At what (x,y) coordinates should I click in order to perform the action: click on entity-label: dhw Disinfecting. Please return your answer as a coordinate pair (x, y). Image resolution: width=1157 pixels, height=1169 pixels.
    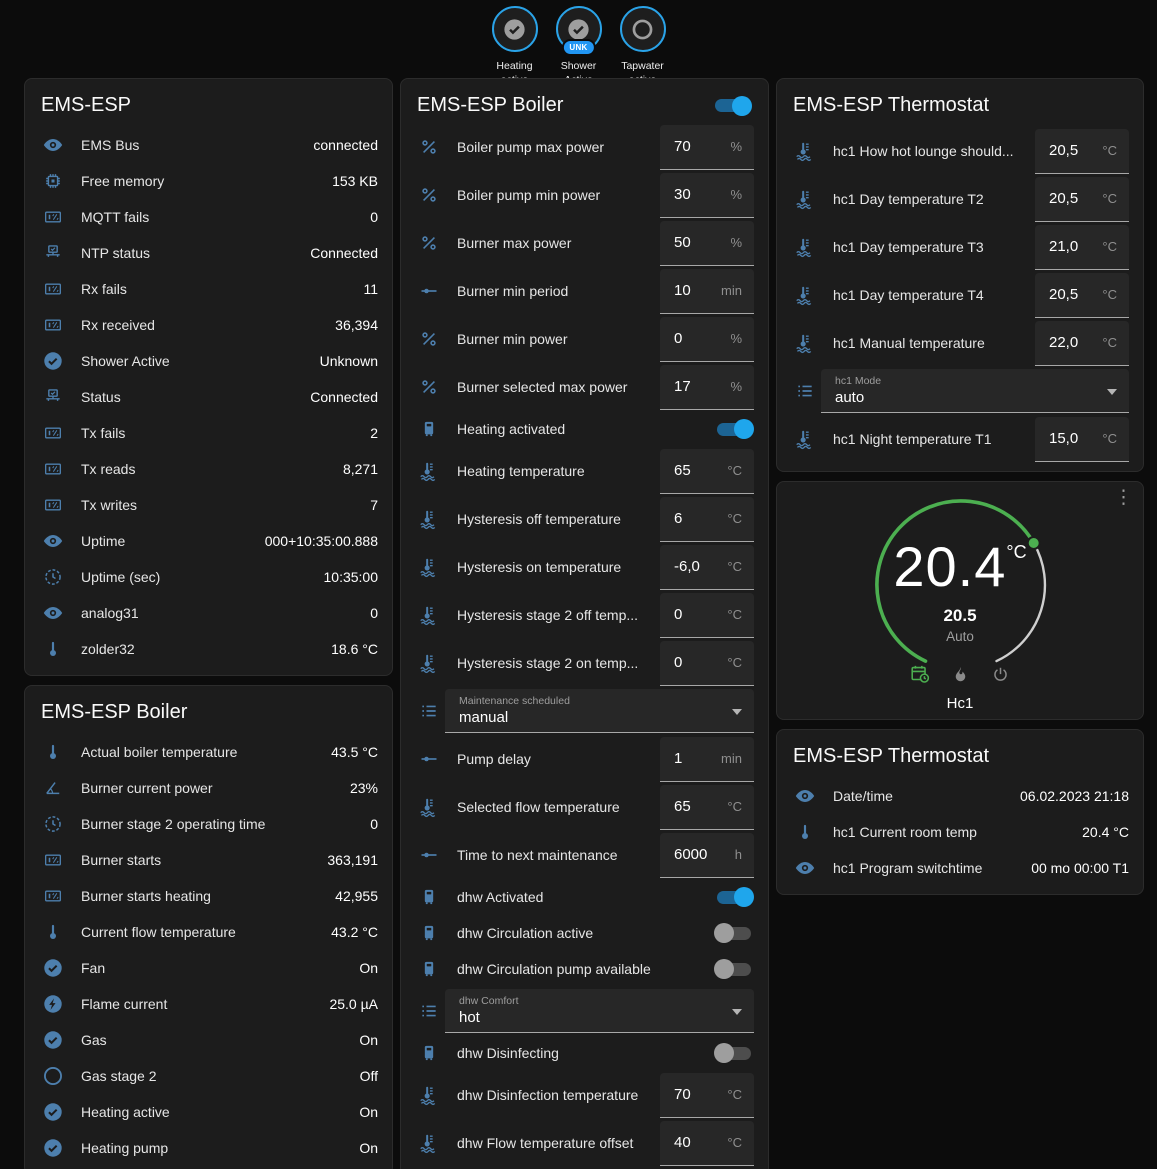
    Looking at the image, I should click on (508, 1053).